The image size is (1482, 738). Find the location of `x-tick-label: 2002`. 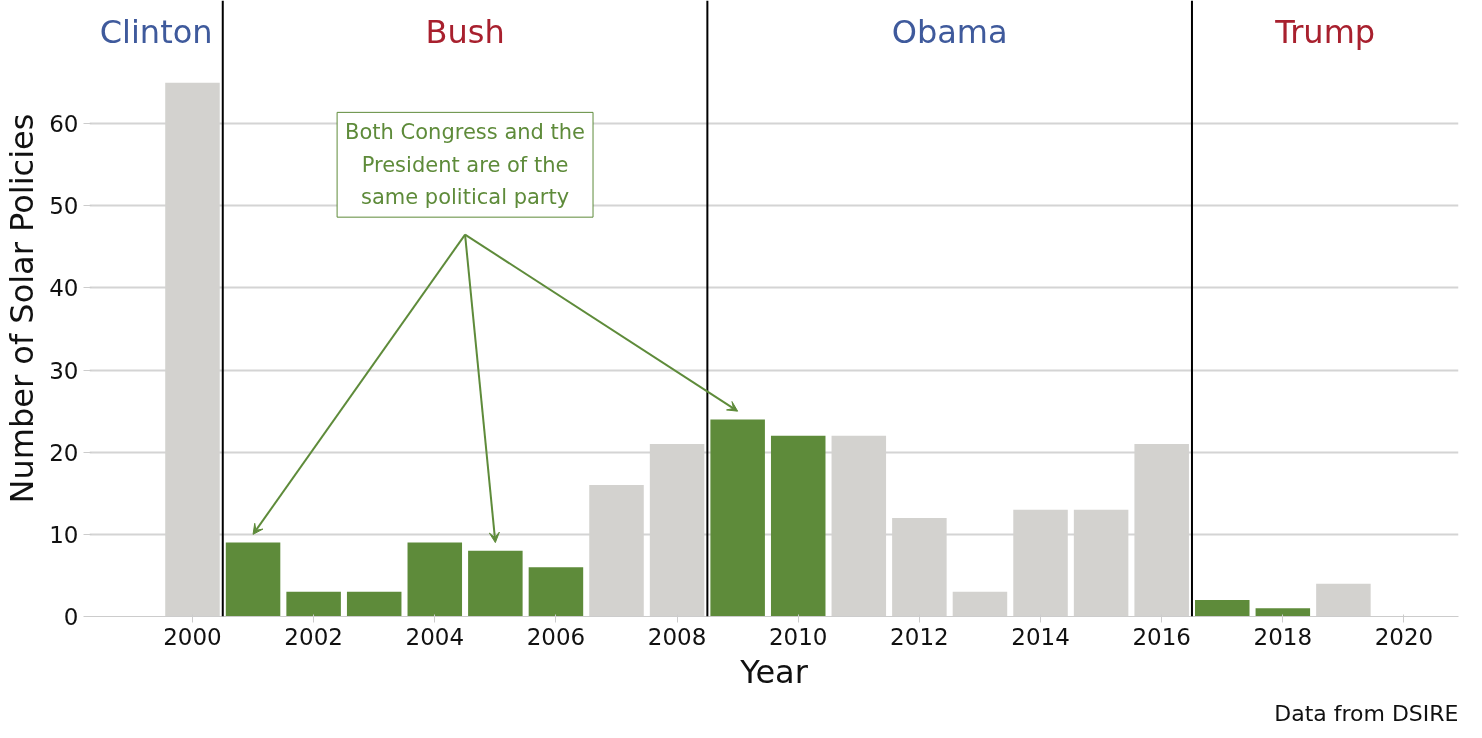

x-tick-label: 2002 is located at coordinates (313, 636).